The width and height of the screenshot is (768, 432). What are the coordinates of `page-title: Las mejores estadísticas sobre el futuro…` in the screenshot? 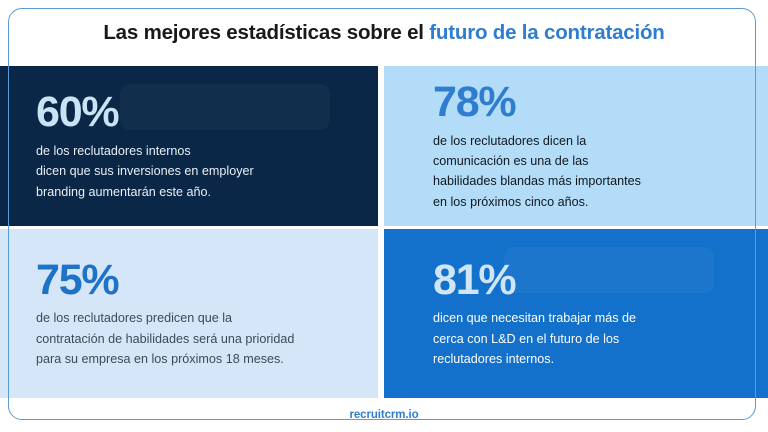 It's located at (384, 32).